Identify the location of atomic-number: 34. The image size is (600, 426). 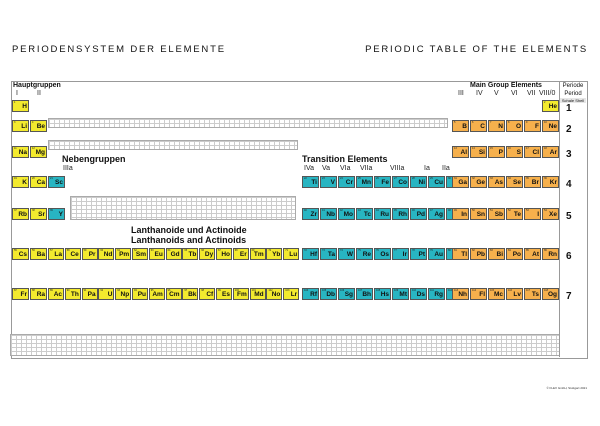
(509, 178).